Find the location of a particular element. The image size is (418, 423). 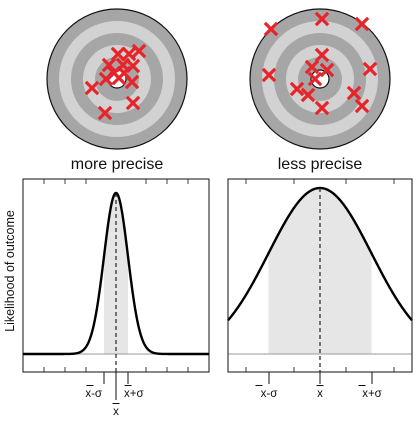

right-target-marks is located at coordinates (319, 63).